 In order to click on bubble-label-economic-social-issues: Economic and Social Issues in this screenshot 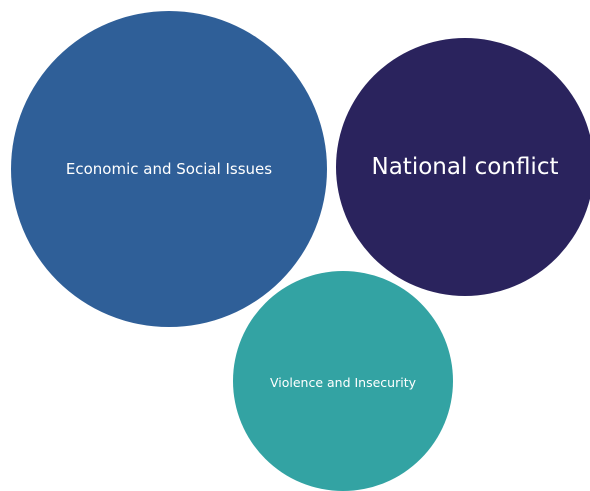, I will do `click(169, 169)`.